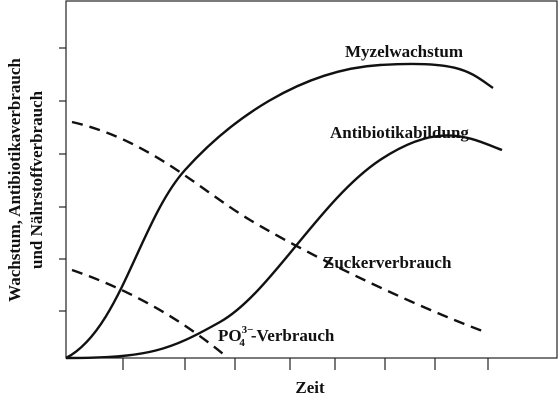 The height and width of the screenshot is (402, 560). I want to click on curve-label: Zuckerverbrauch, so click(387, 262).